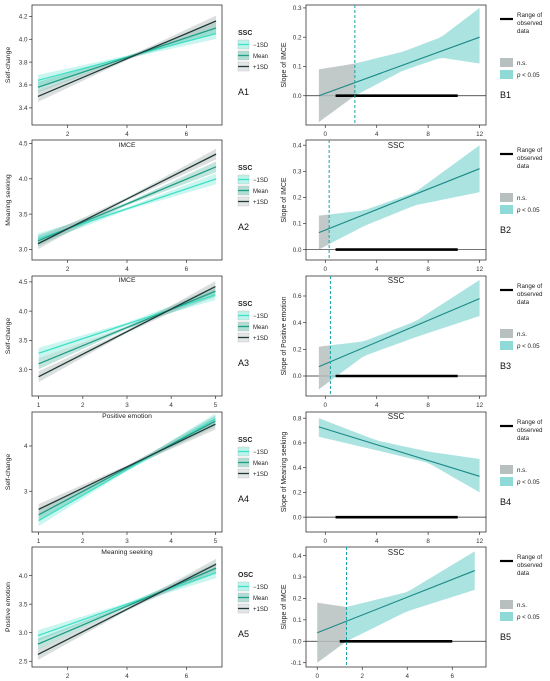 The width and height of the screenshot is (550, 681). I want to click on panel-label: B5, so click(505, 637).